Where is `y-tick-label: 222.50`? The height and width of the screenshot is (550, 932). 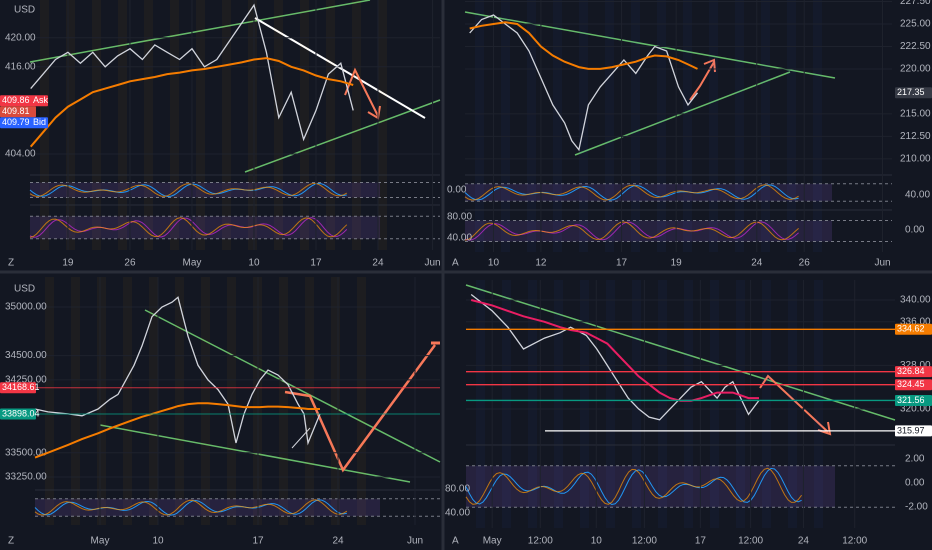 y-tick-label: 222.50 is located at coordinates (915, 46).